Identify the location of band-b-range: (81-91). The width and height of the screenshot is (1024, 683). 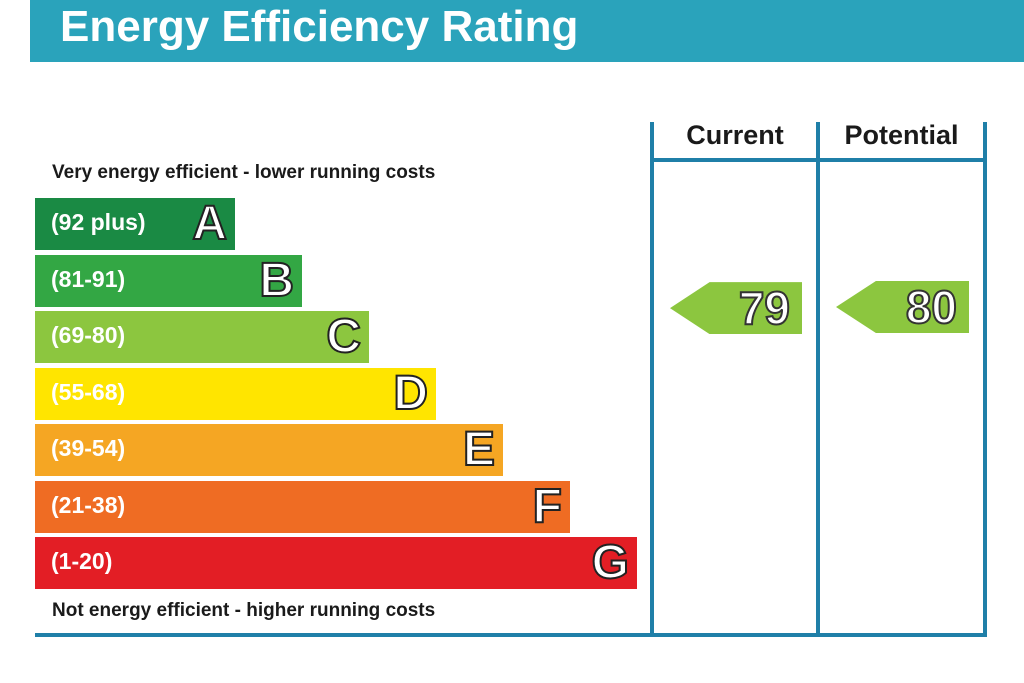
(88, 278).